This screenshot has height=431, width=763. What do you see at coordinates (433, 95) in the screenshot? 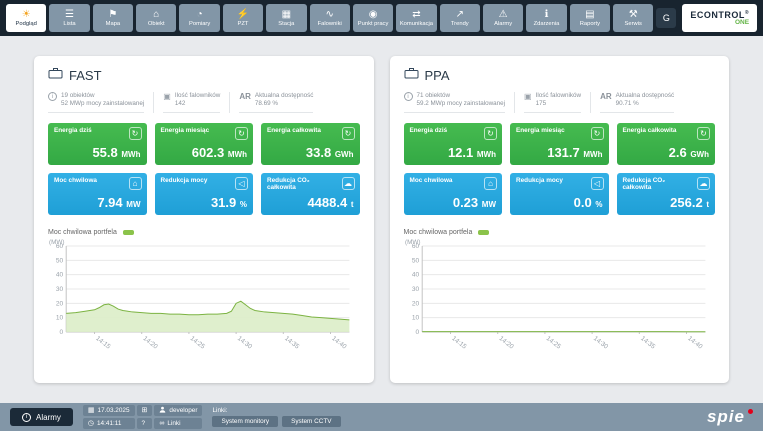
I see `objects-count: 71 obiektów` at bounding box center [433, 95].